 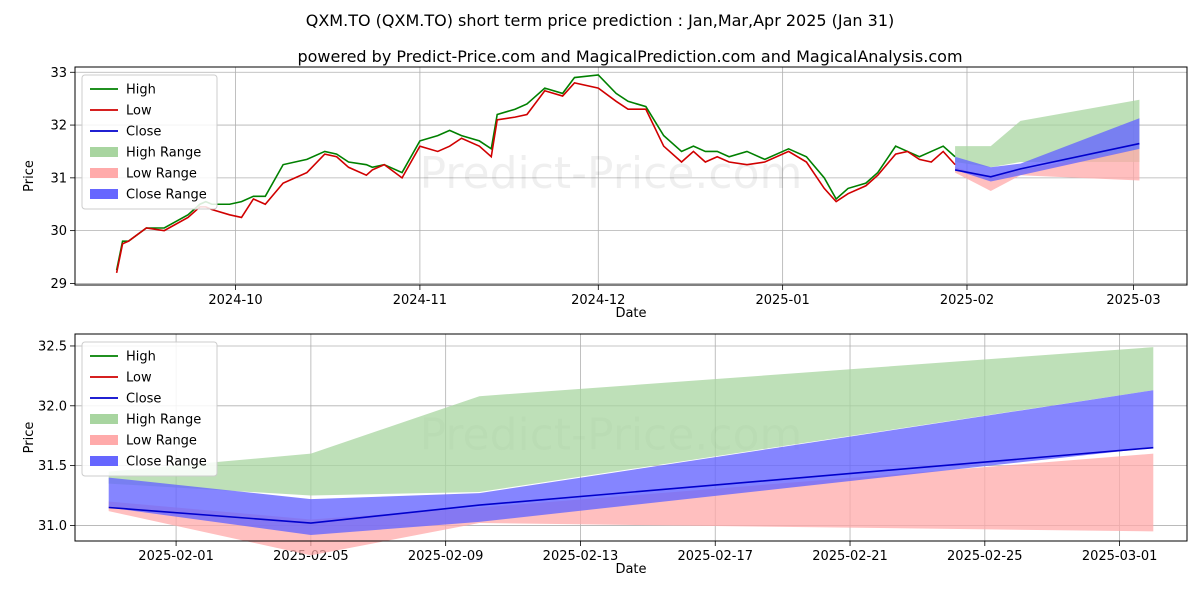 I want to click on low-range-band, so click(x=1047, y=170).